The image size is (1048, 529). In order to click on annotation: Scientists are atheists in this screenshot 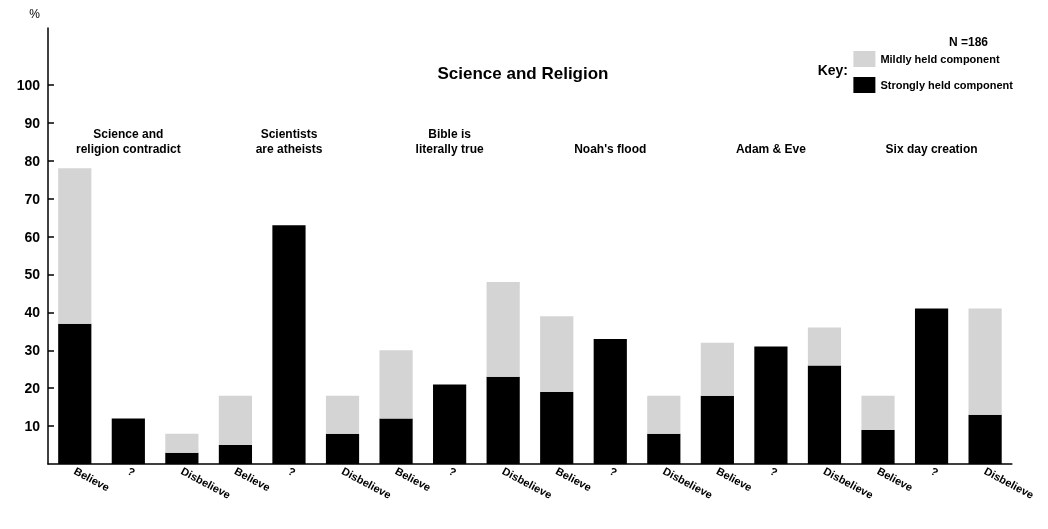, I will do `click(289, 141)`.